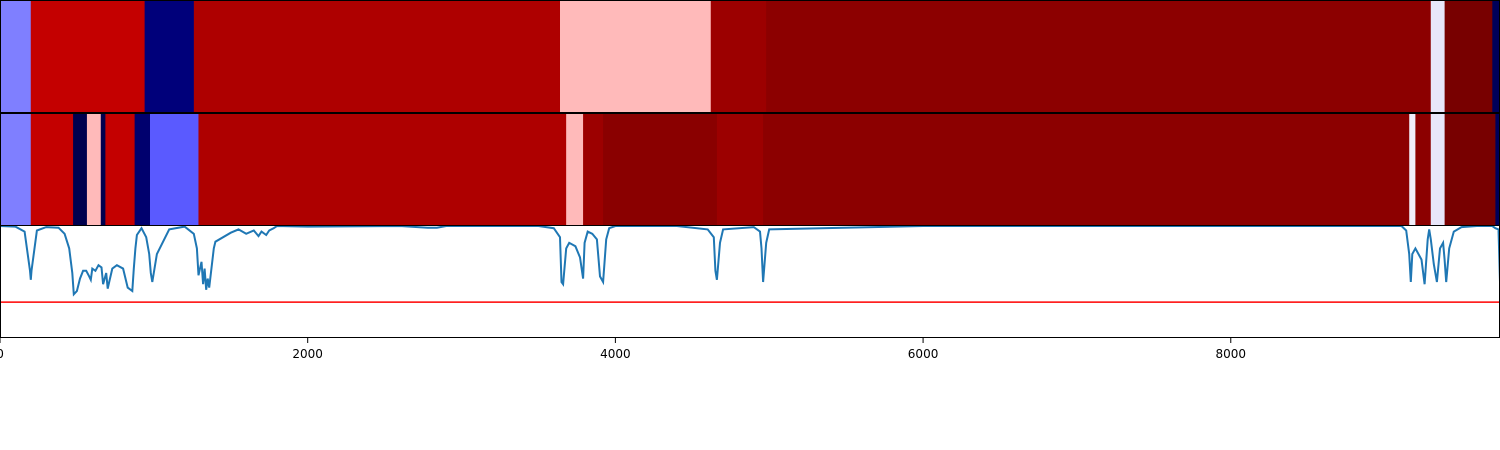 The image size is (1500, 450). Describe the element at coordinates (1230, 354) in the screenshot. I see `x-tick-label-4: 8000` at that location.